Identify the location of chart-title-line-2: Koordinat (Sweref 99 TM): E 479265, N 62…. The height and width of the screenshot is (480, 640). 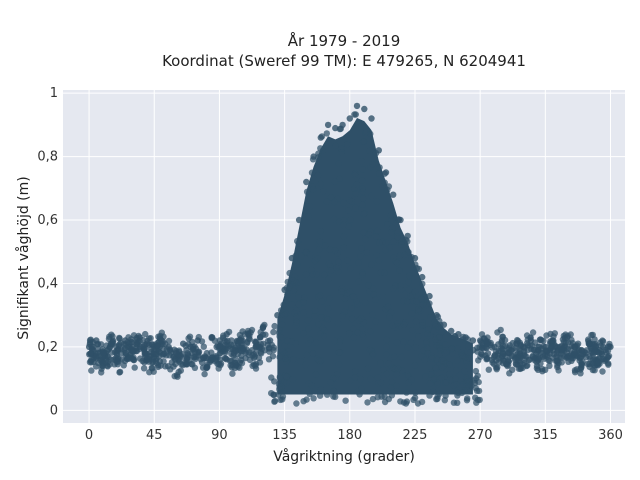
(344, 61).